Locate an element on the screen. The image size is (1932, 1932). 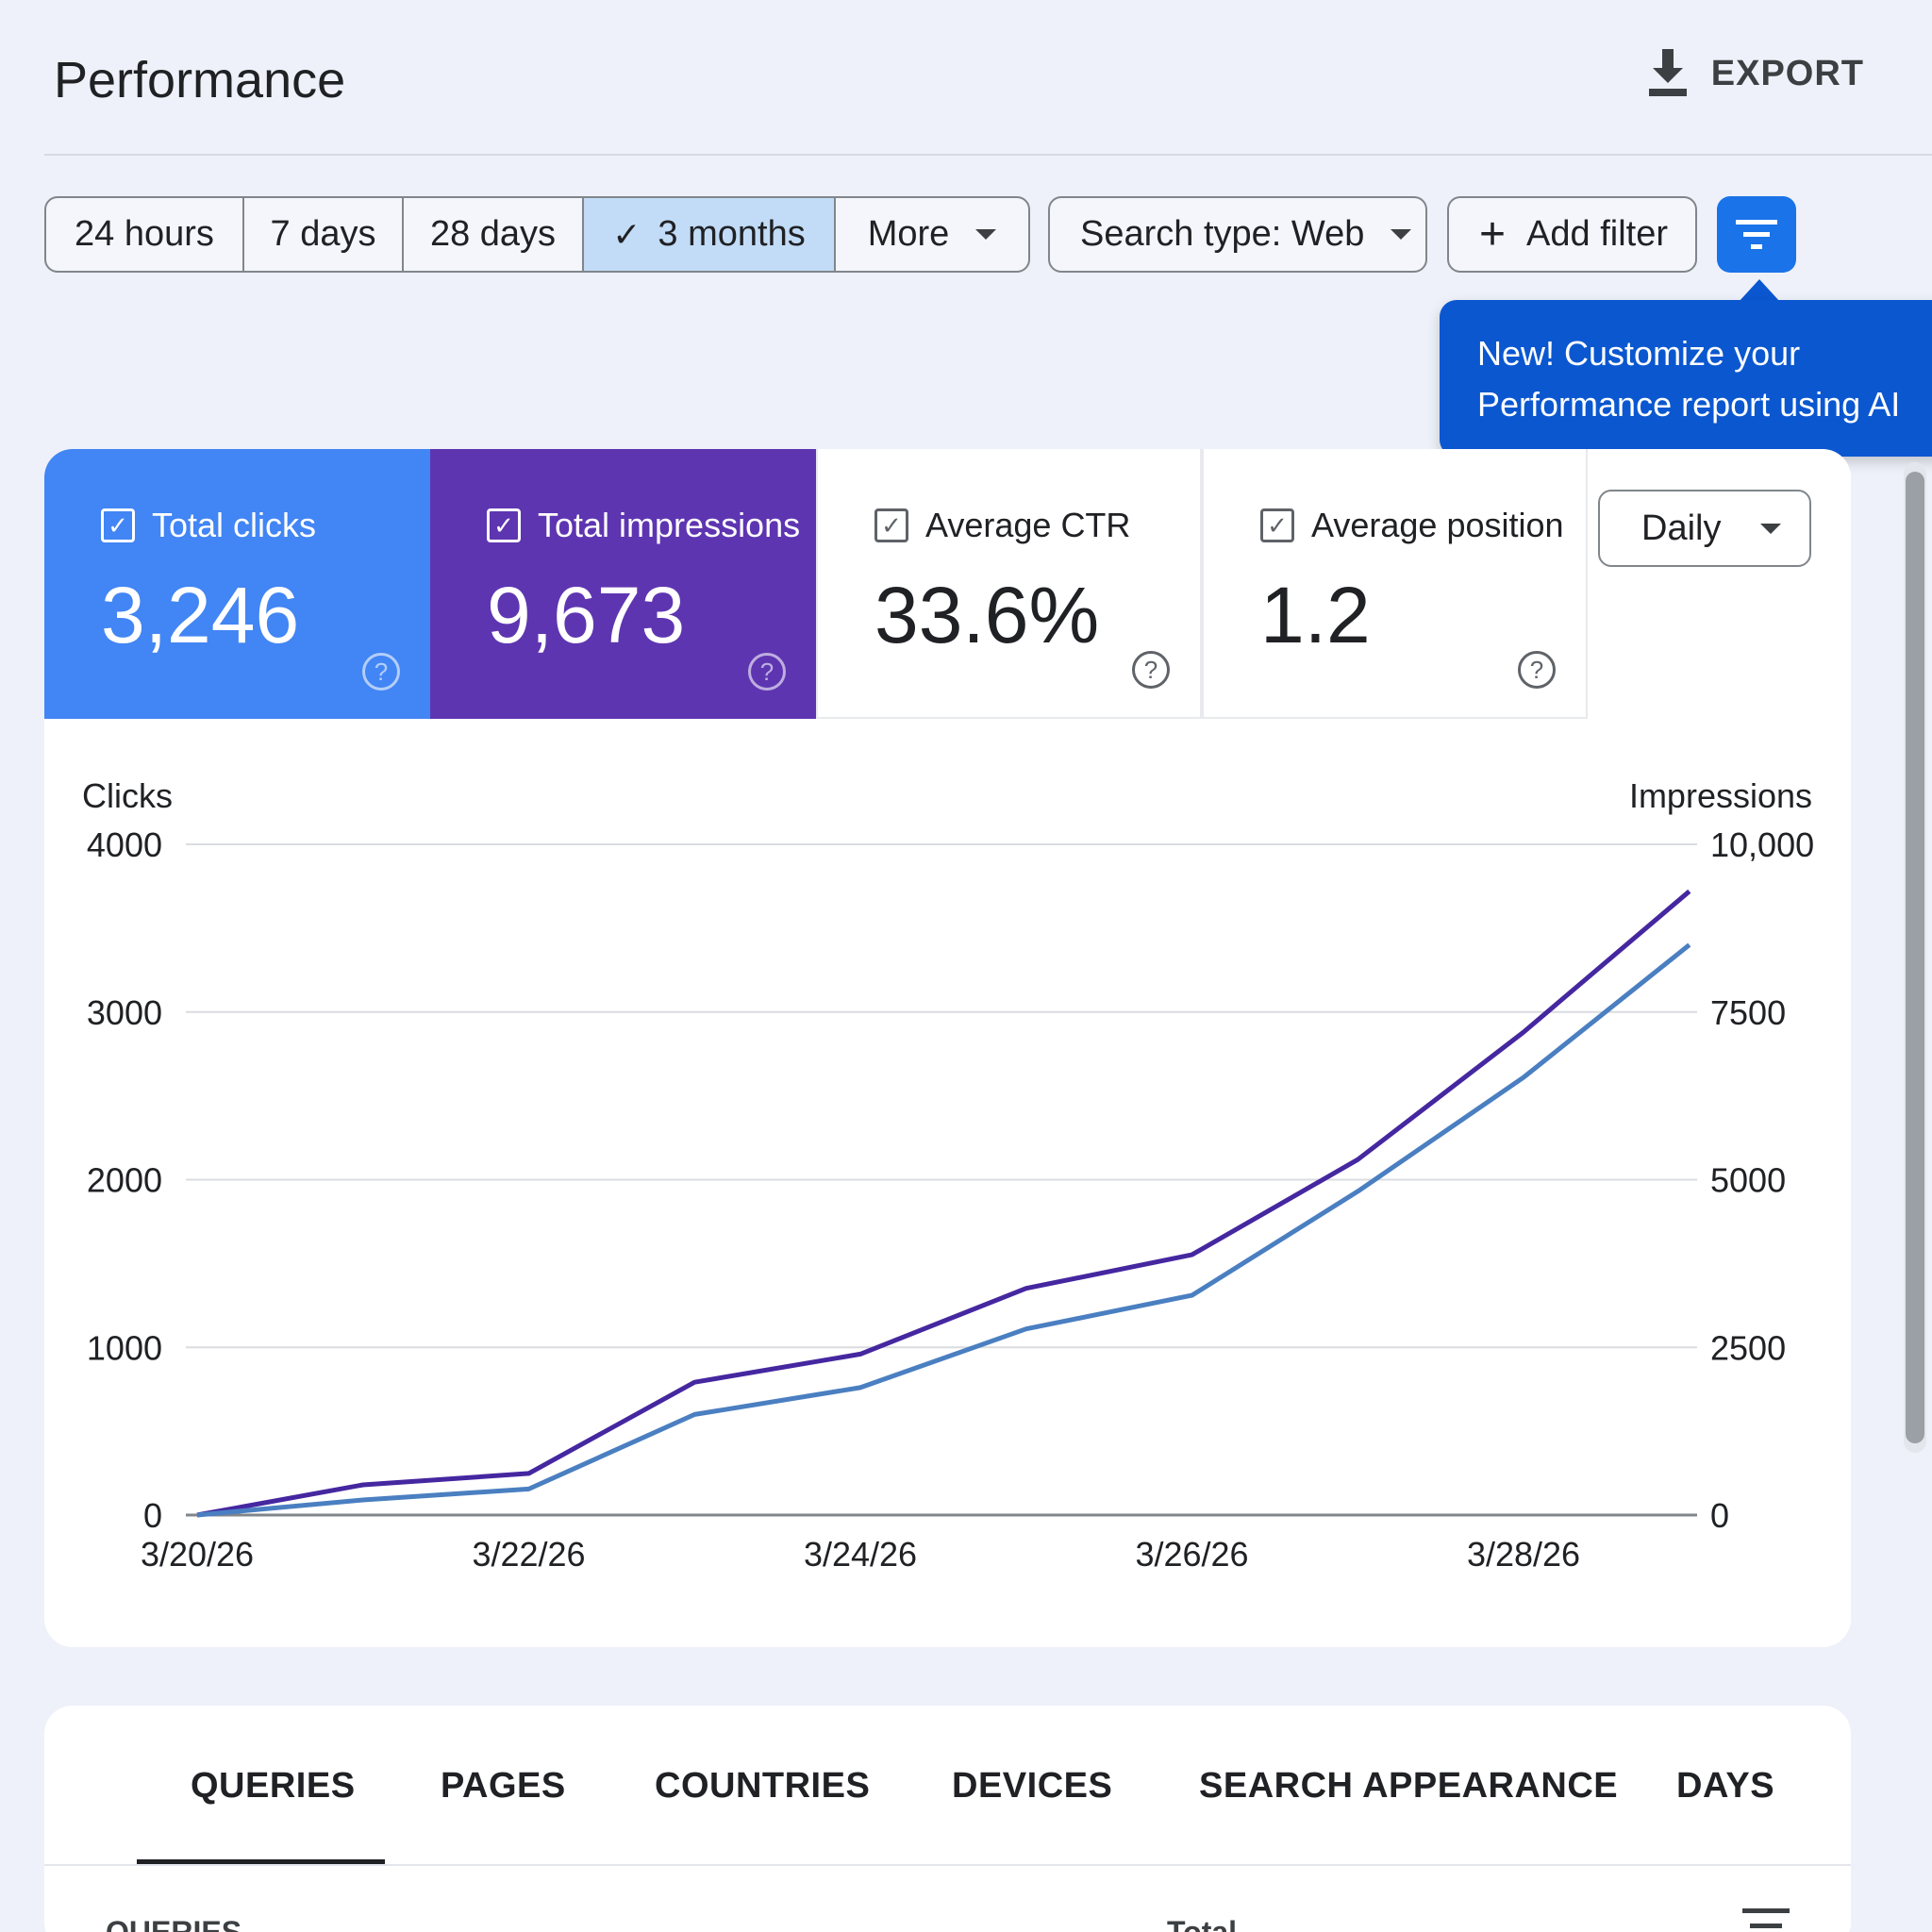
tab-devices: DEVICES is located at coordinates (1032, 1786).